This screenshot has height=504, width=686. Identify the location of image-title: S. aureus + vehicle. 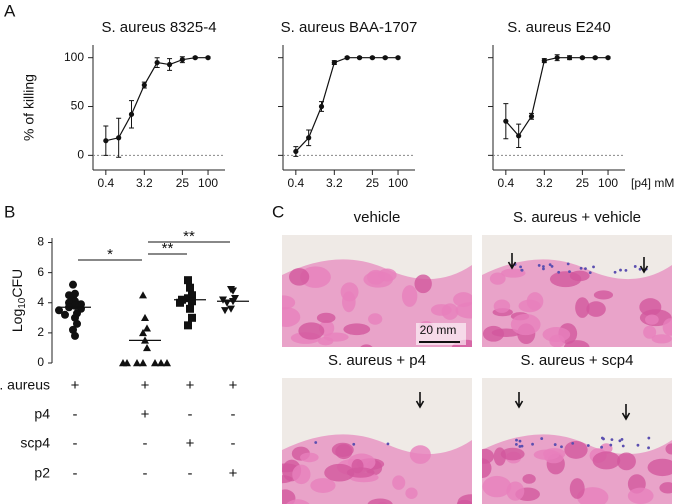
(577, 217).